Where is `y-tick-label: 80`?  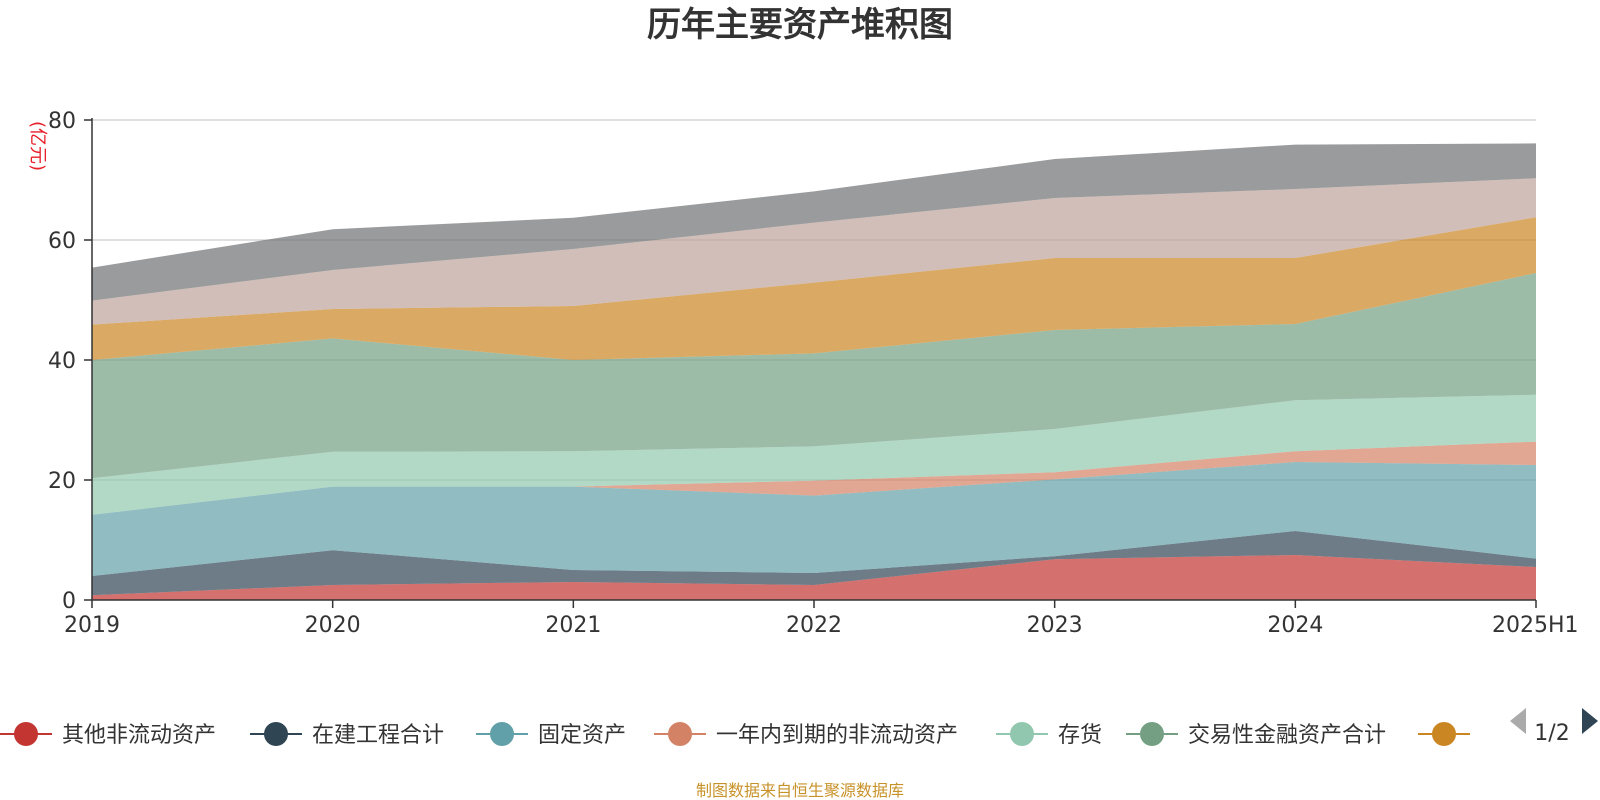
y-tick-label: 80 is located at coordinates (62, 121).